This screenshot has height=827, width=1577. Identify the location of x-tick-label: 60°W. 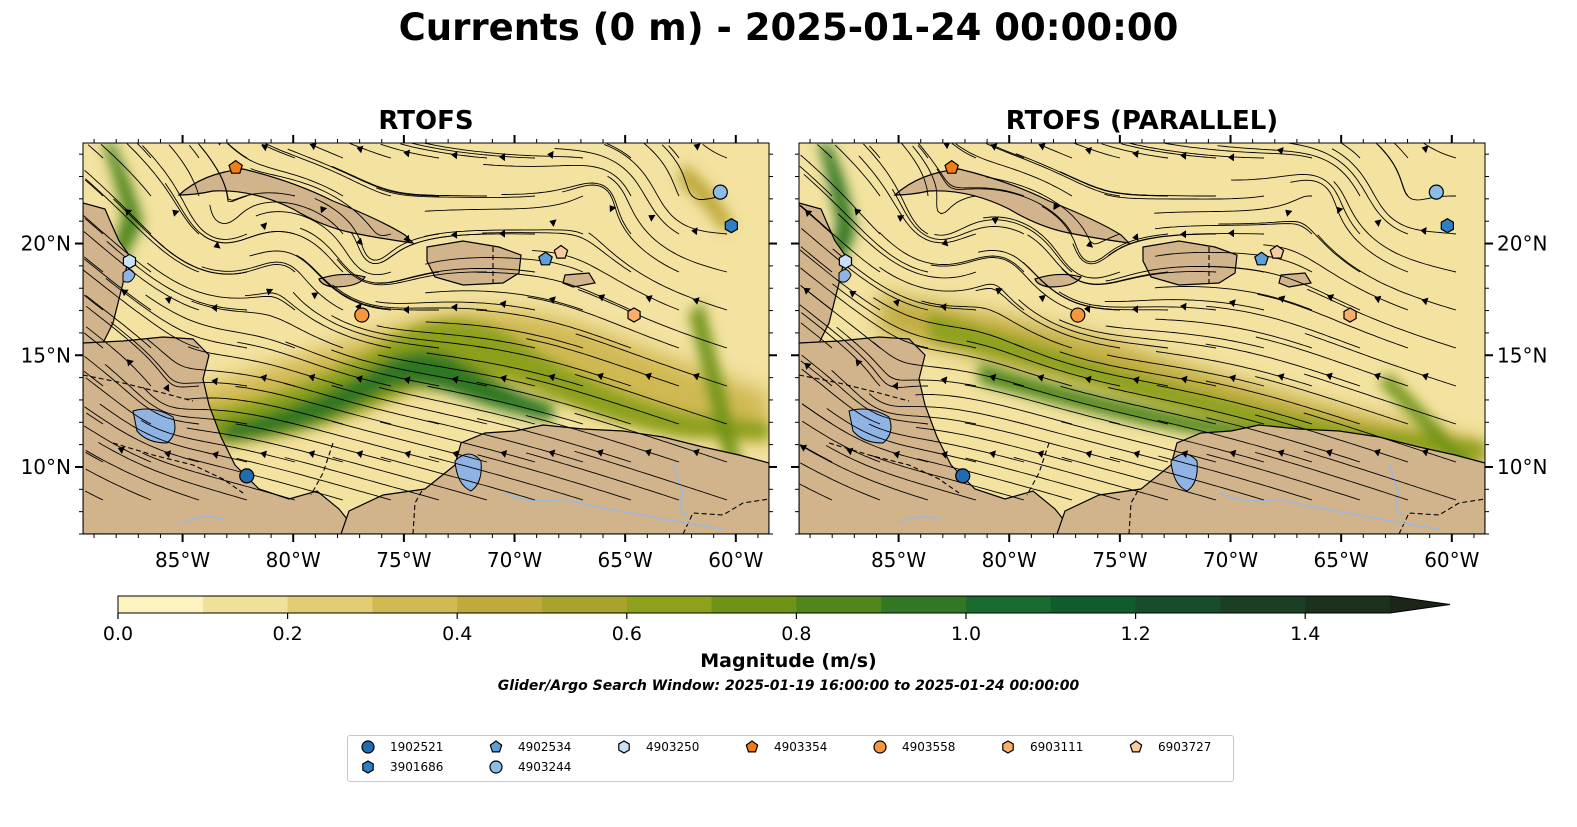
(735, 560).